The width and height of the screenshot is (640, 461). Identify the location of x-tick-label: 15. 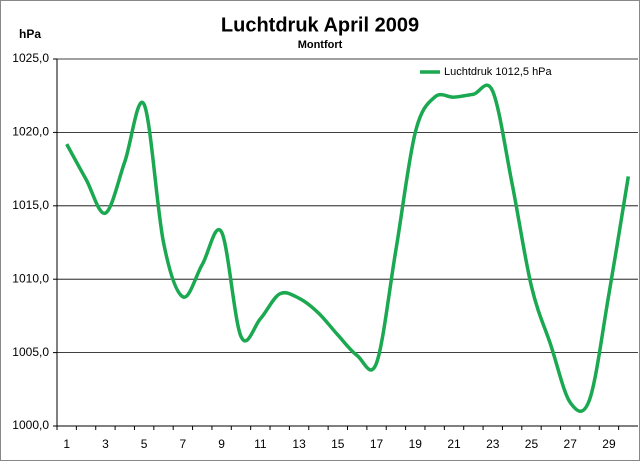
(338, 444).